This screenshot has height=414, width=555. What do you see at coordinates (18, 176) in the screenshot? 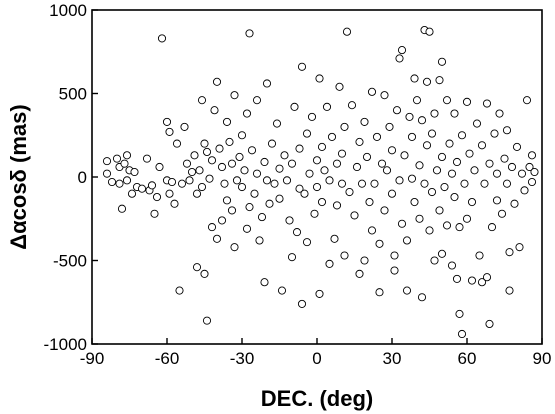
I see `y-axis-title: Δαcosδ (mas)` at bounding box center [18, 176].